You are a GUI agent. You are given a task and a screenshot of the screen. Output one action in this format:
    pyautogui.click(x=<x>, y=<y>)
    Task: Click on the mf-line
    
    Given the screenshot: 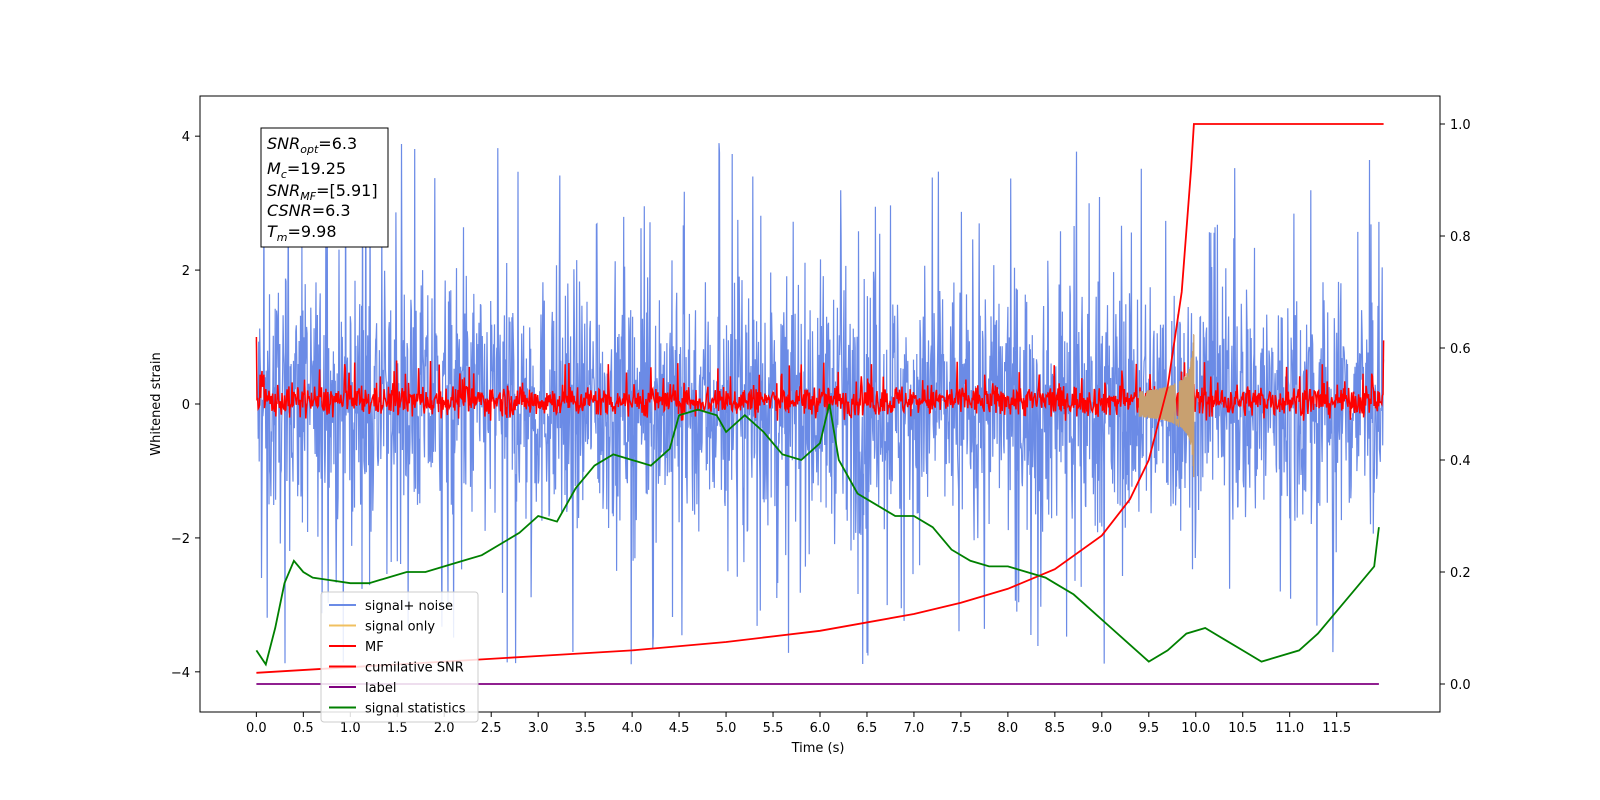 What is the action you would take?
    pyautogui.click(x=820, y=378)
    